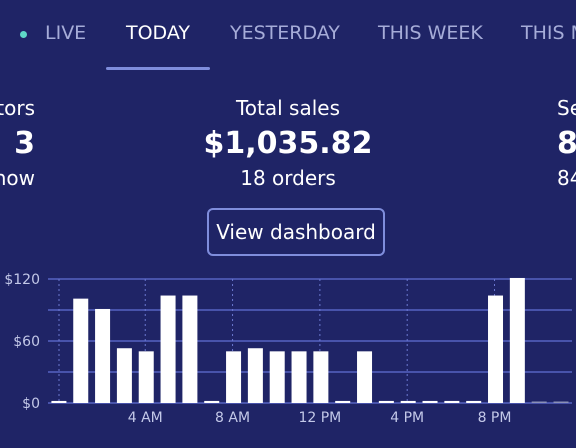  I want to click on x-tick-label: 12 PM, so click(319, 418).